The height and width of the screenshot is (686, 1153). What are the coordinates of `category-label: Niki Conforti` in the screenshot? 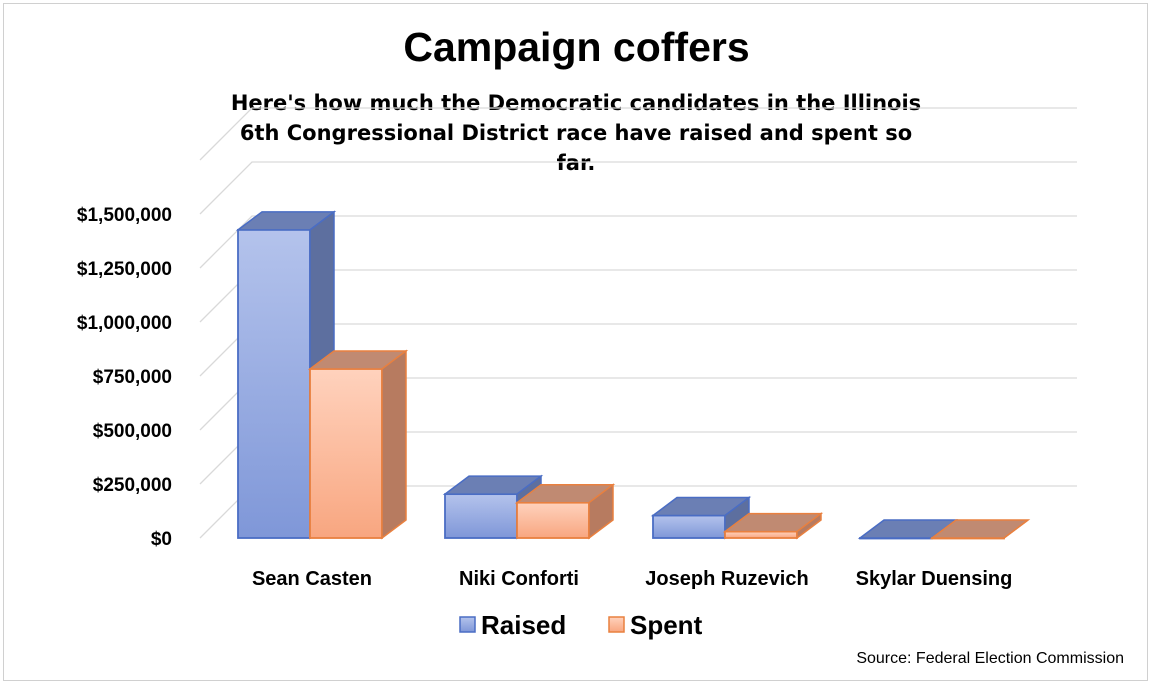 It's located at (519, 579).